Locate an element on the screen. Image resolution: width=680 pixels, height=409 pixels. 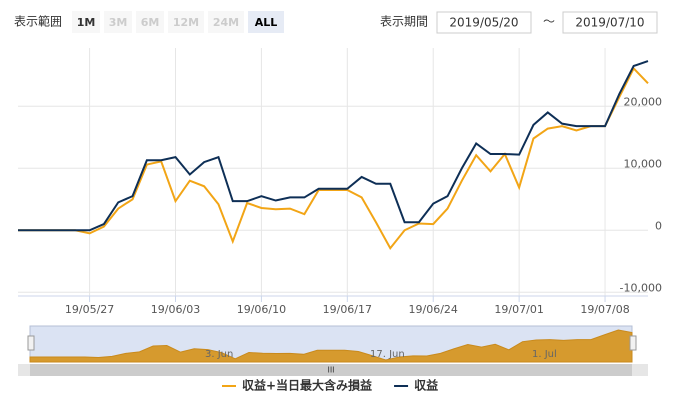
date-input-from is located at coordinates (484, 22).